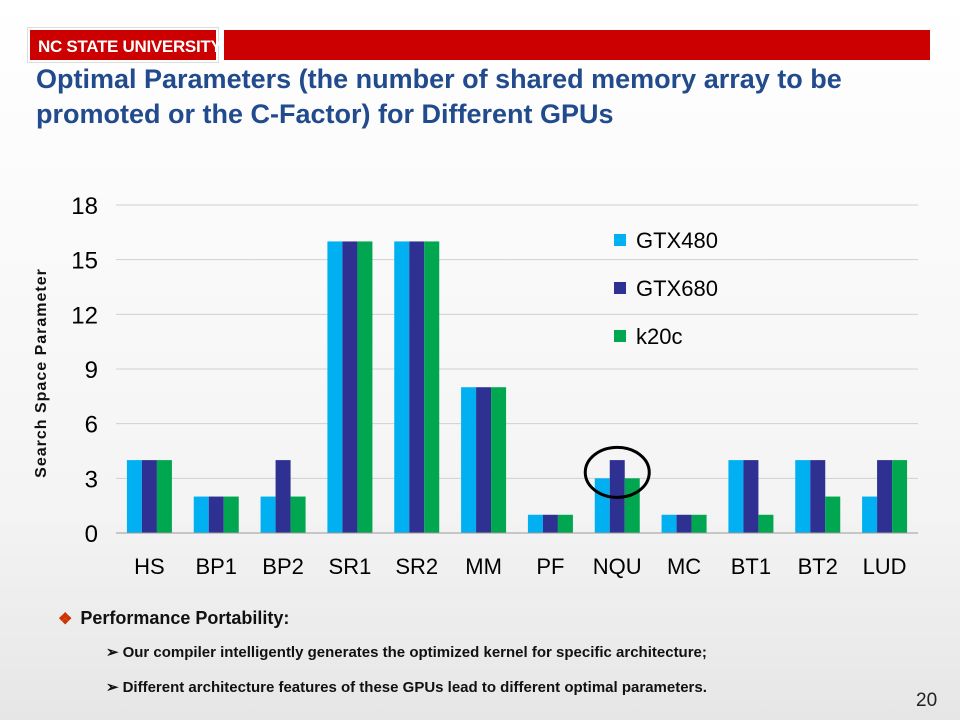 The image size is (960, 720). What do you see at coordinates (130, 46) in the screenshot?
I see `logo-text: NC STATE UNIVERSITY` at bounding box center [130, 46].